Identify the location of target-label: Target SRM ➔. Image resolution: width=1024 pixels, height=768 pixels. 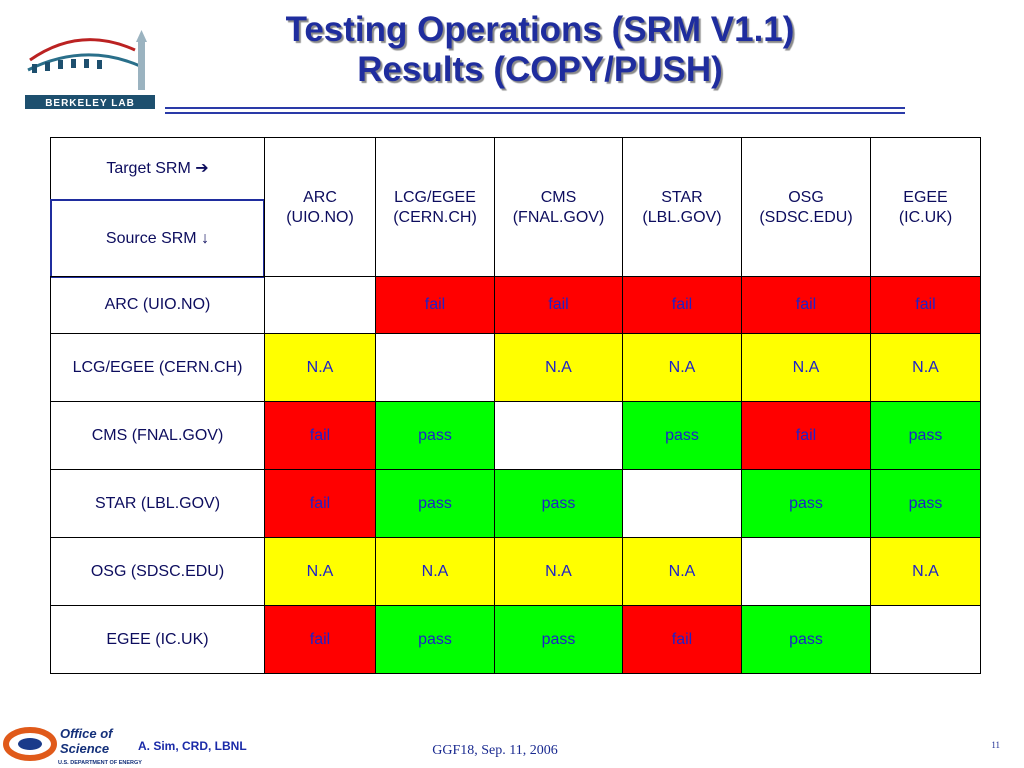
(157, 168).